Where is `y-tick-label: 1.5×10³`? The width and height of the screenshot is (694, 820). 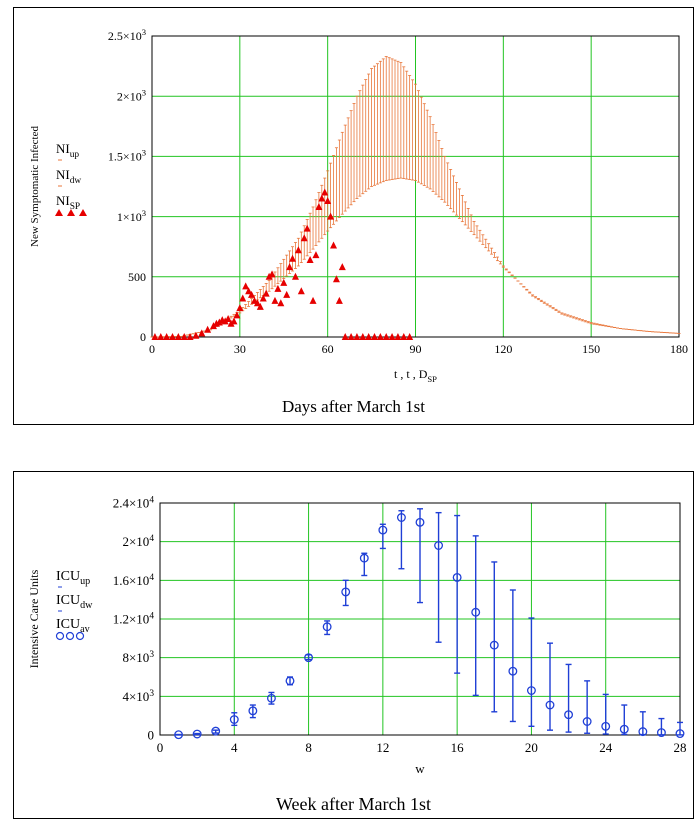
y-tick-label: 1.5×10³ is located at coordinates (127, 156).